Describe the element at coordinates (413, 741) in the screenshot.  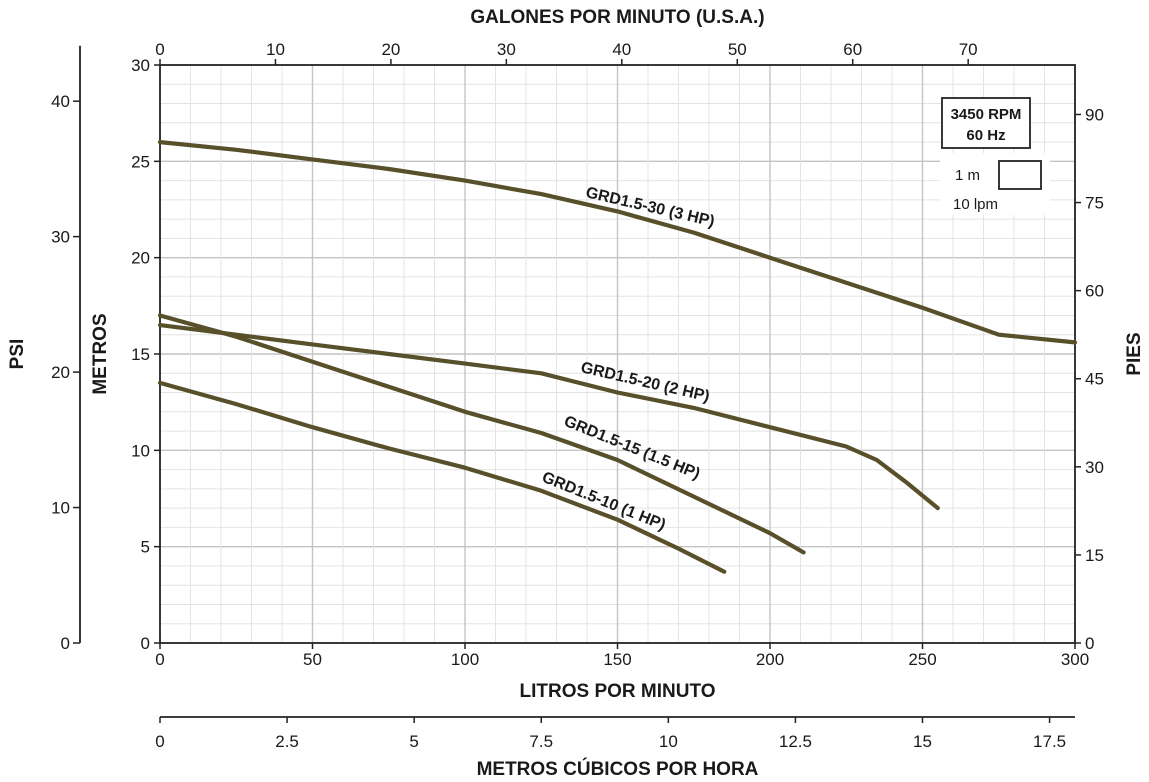
I see `x2-tick-label: 5` at that location.